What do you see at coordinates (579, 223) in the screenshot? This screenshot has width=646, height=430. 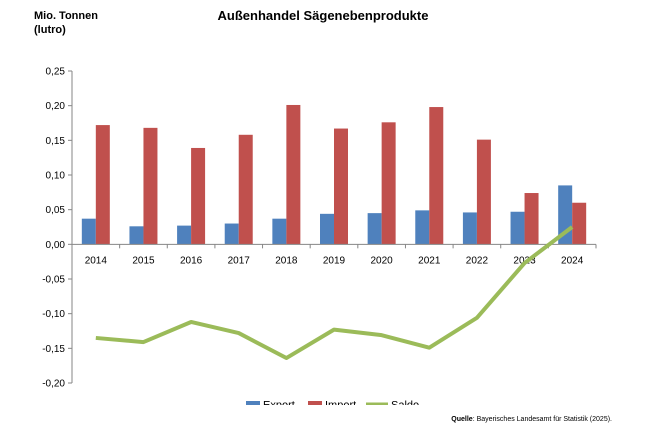 I see `bar-import-2024` at bounding box center [579, 223].